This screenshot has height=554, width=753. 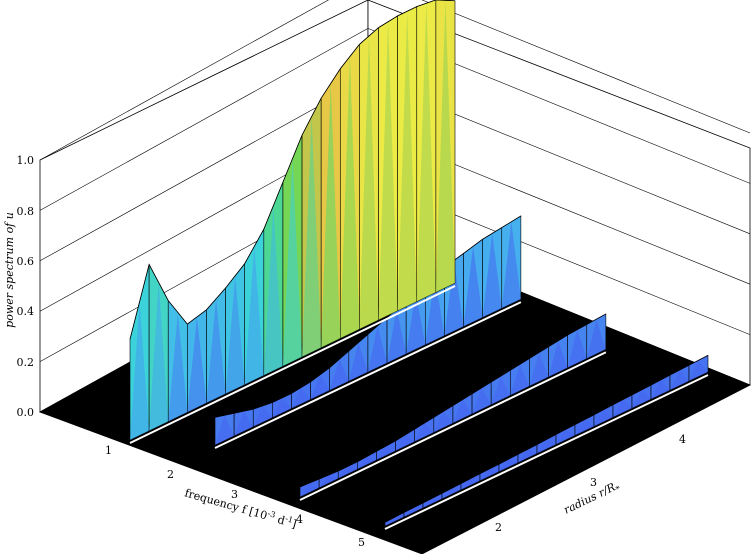 I want to click on x-axis-ticks: 1 2 3 4 5, so click(x=235, y=496).